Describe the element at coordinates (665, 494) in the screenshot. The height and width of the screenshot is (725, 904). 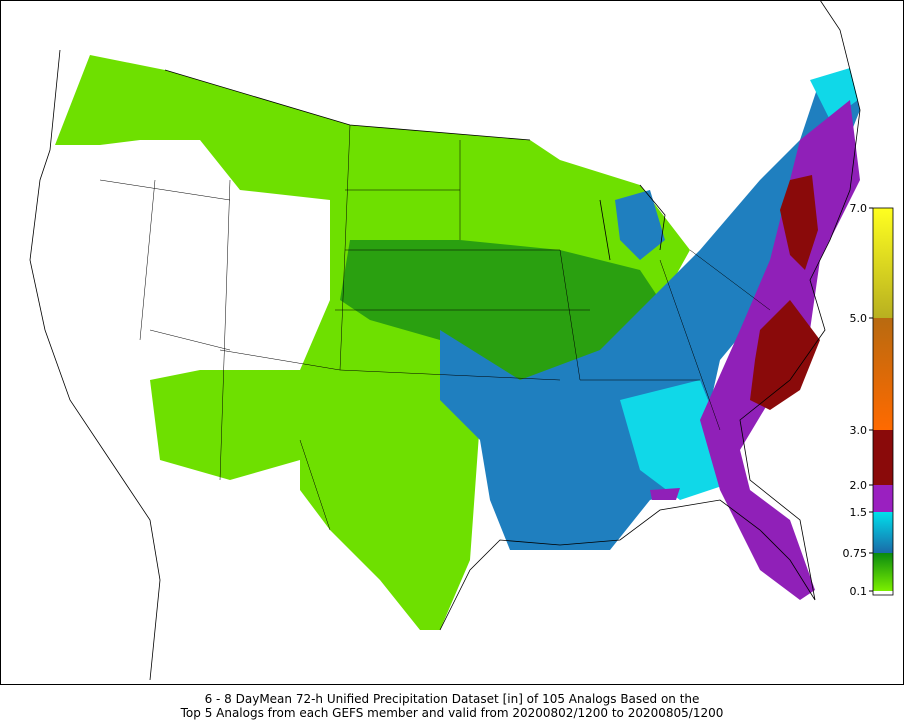
I see `precip-purple` at that location.